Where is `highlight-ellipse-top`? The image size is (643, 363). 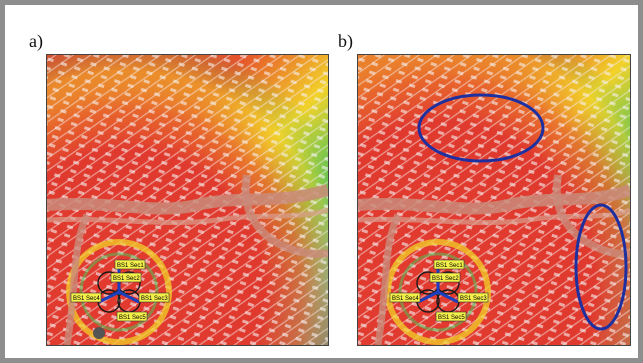 highlight-ellipse-top is located at coordinates (481, 128).